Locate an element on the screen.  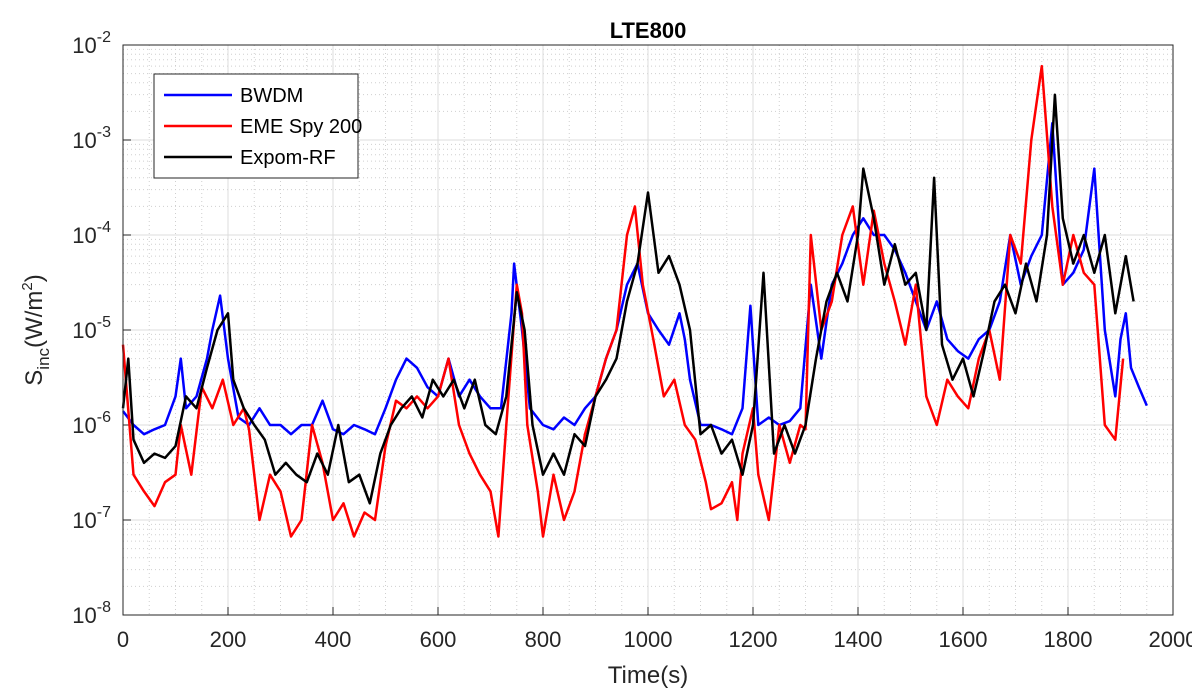
y-tick-label: 10⁻⁵ is located at coordinates (91, 328).